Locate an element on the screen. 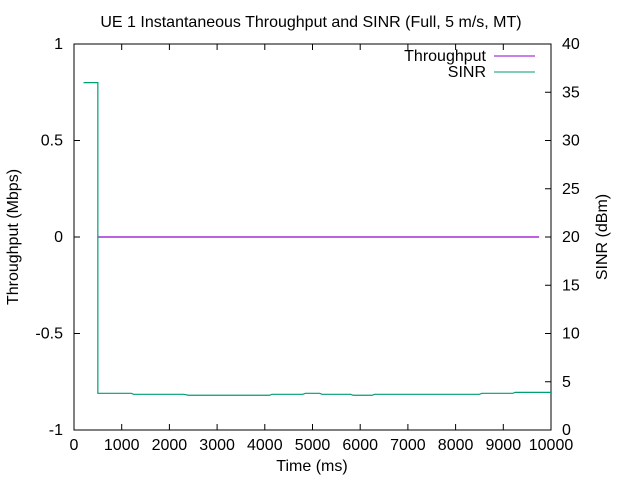 Image resolution: width=640 pixels, height=480 pixels. y2-tick-label: 15 is located at coordinates (571, 285).